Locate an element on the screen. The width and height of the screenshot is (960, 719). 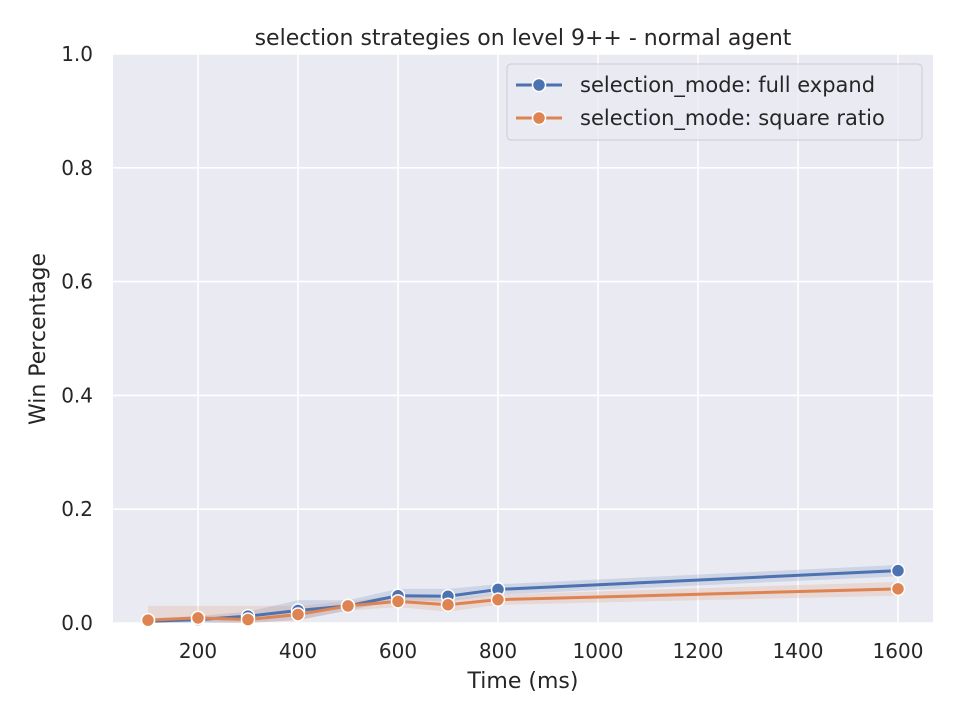
y-tick-labels: 0.0 0.2 0.4 0.6 0.8 1.0 is located at coordinates (77, 338).